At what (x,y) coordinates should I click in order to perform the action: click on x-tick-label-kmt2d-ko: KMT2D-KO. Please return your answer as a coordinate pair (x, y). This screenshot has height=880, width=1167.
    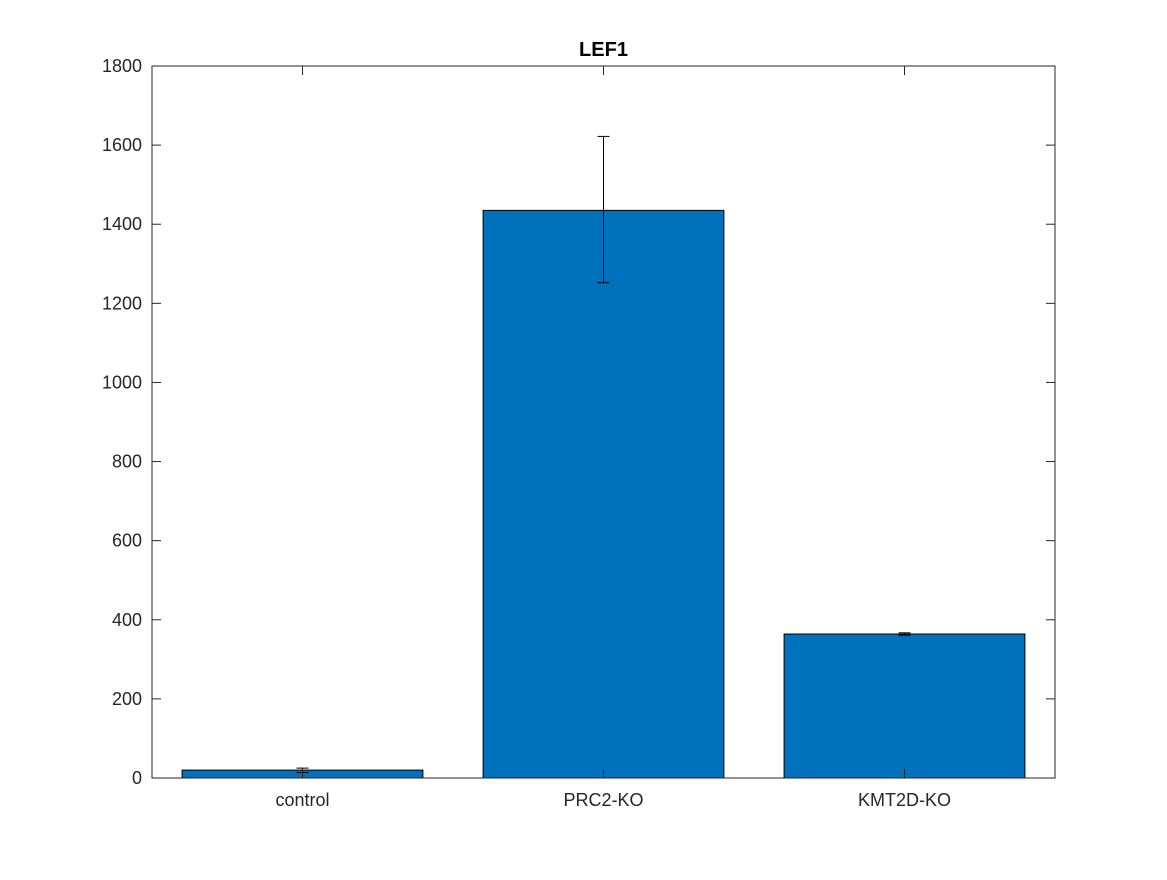
    Looking at the image, I should click on (904, 800).